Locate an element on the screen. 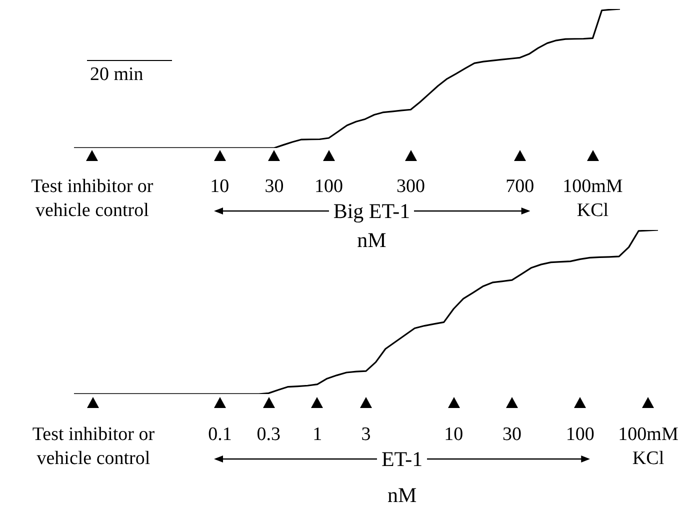  x-tick-label: 300 is located at coordinates (410, 187).